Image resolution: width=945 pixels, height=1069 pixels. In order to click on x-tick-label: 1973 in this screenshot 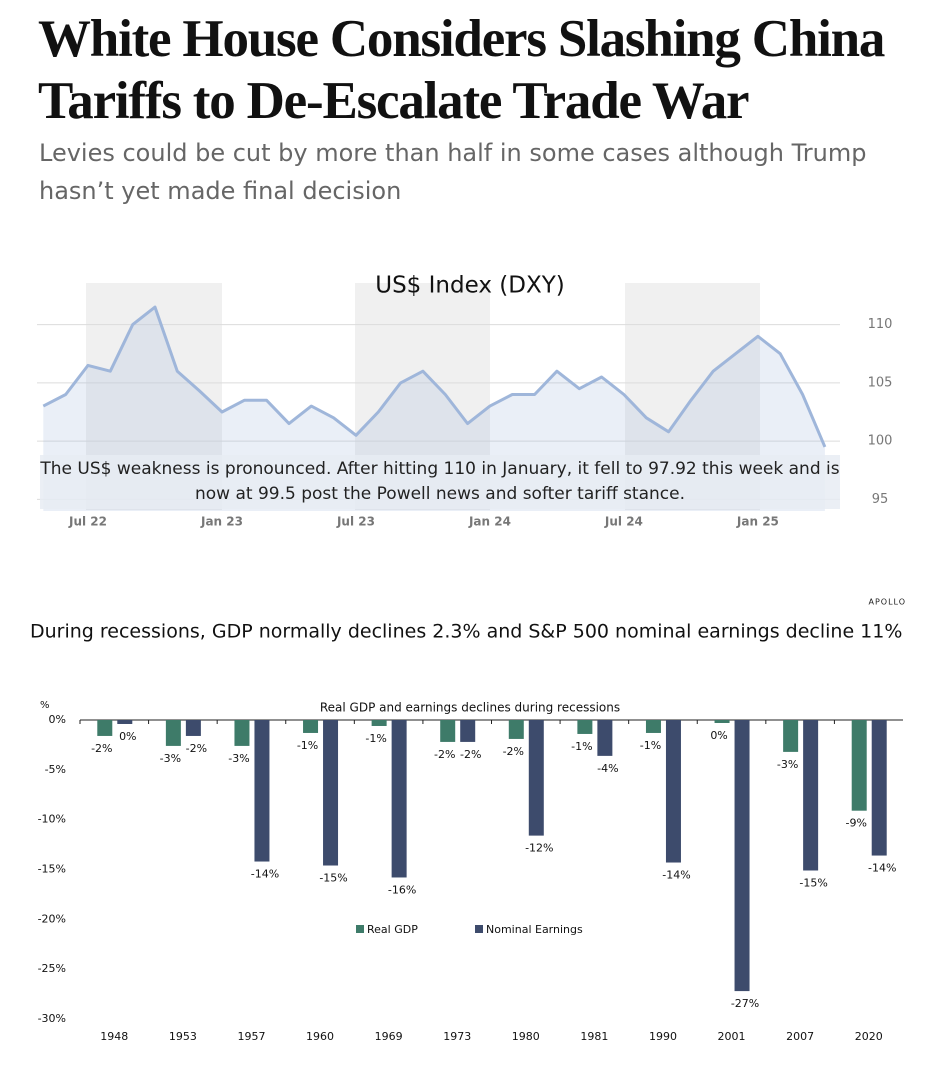, I will do `click(457, 1036)`.